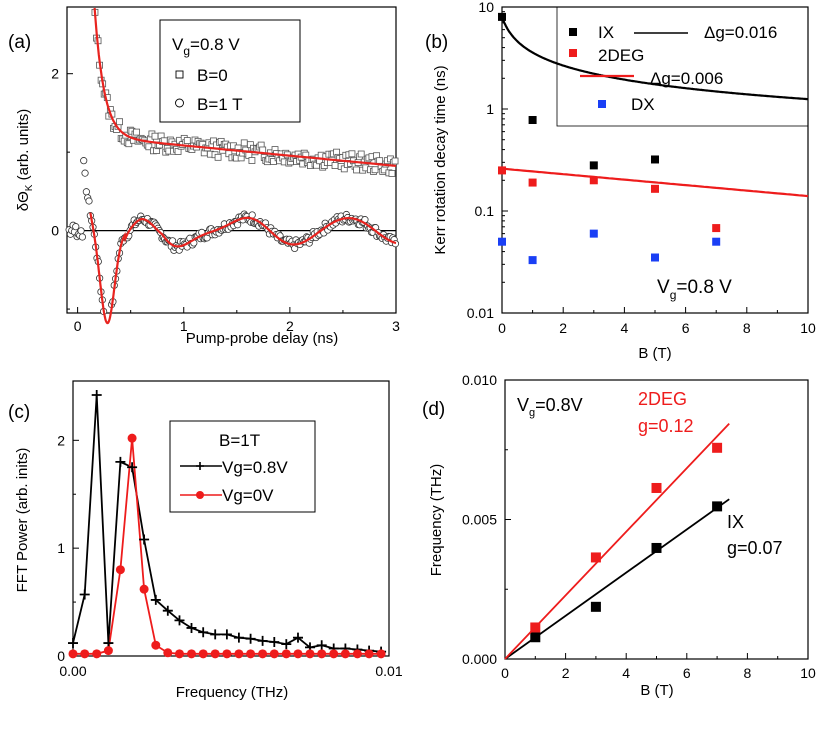 This screenshot has height=729, width=830. What do you see at coordinates (72, 671) in the screenshot?
I see `panel-c-x-tick-label: 0.00` at bounding box center [72, 671].